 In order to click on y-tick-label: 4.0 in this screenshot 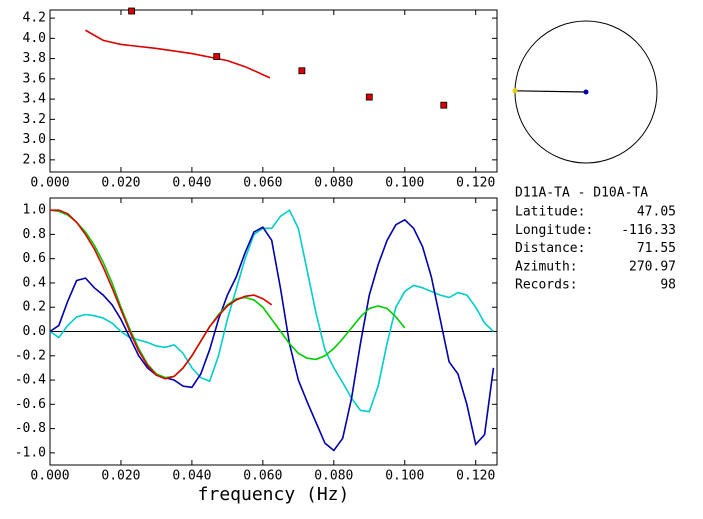, I will do `click(34, 38)`.